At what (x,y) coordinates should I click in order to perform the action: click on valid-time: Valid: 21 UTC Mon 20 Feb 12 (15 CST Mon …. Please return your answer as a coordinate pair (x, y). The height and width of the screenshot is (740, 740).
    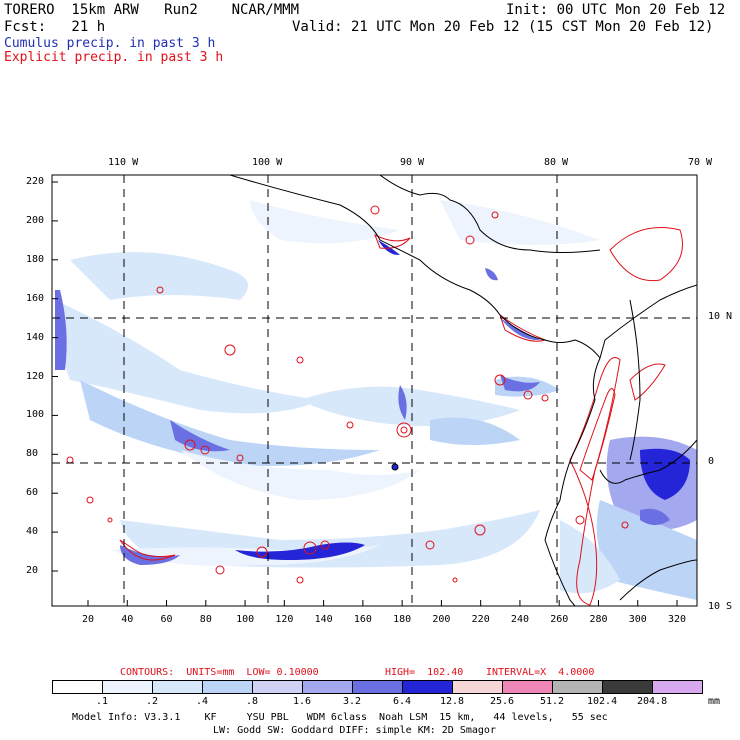
    Looking at the image, I should click on (503, 27).